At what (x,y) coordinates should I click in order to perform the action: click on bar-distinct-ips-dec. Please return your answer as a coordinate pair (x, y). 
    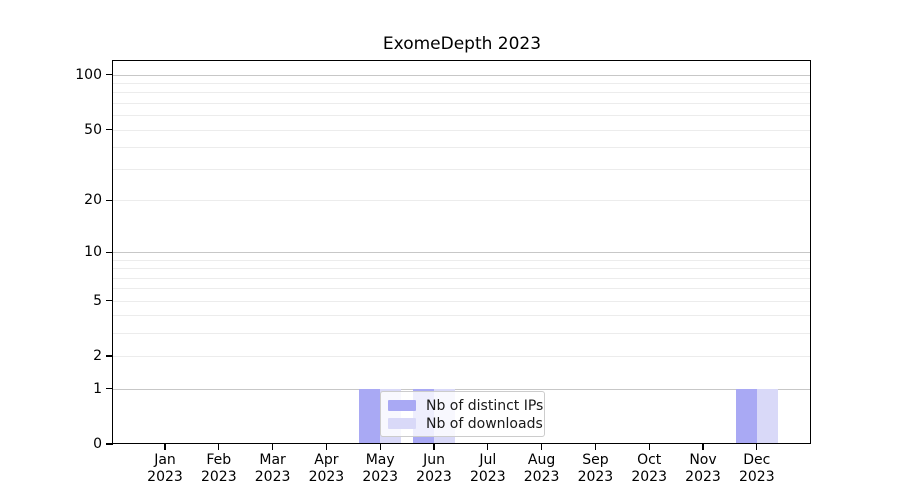
    Looking at the image, I should click on (746, 416).